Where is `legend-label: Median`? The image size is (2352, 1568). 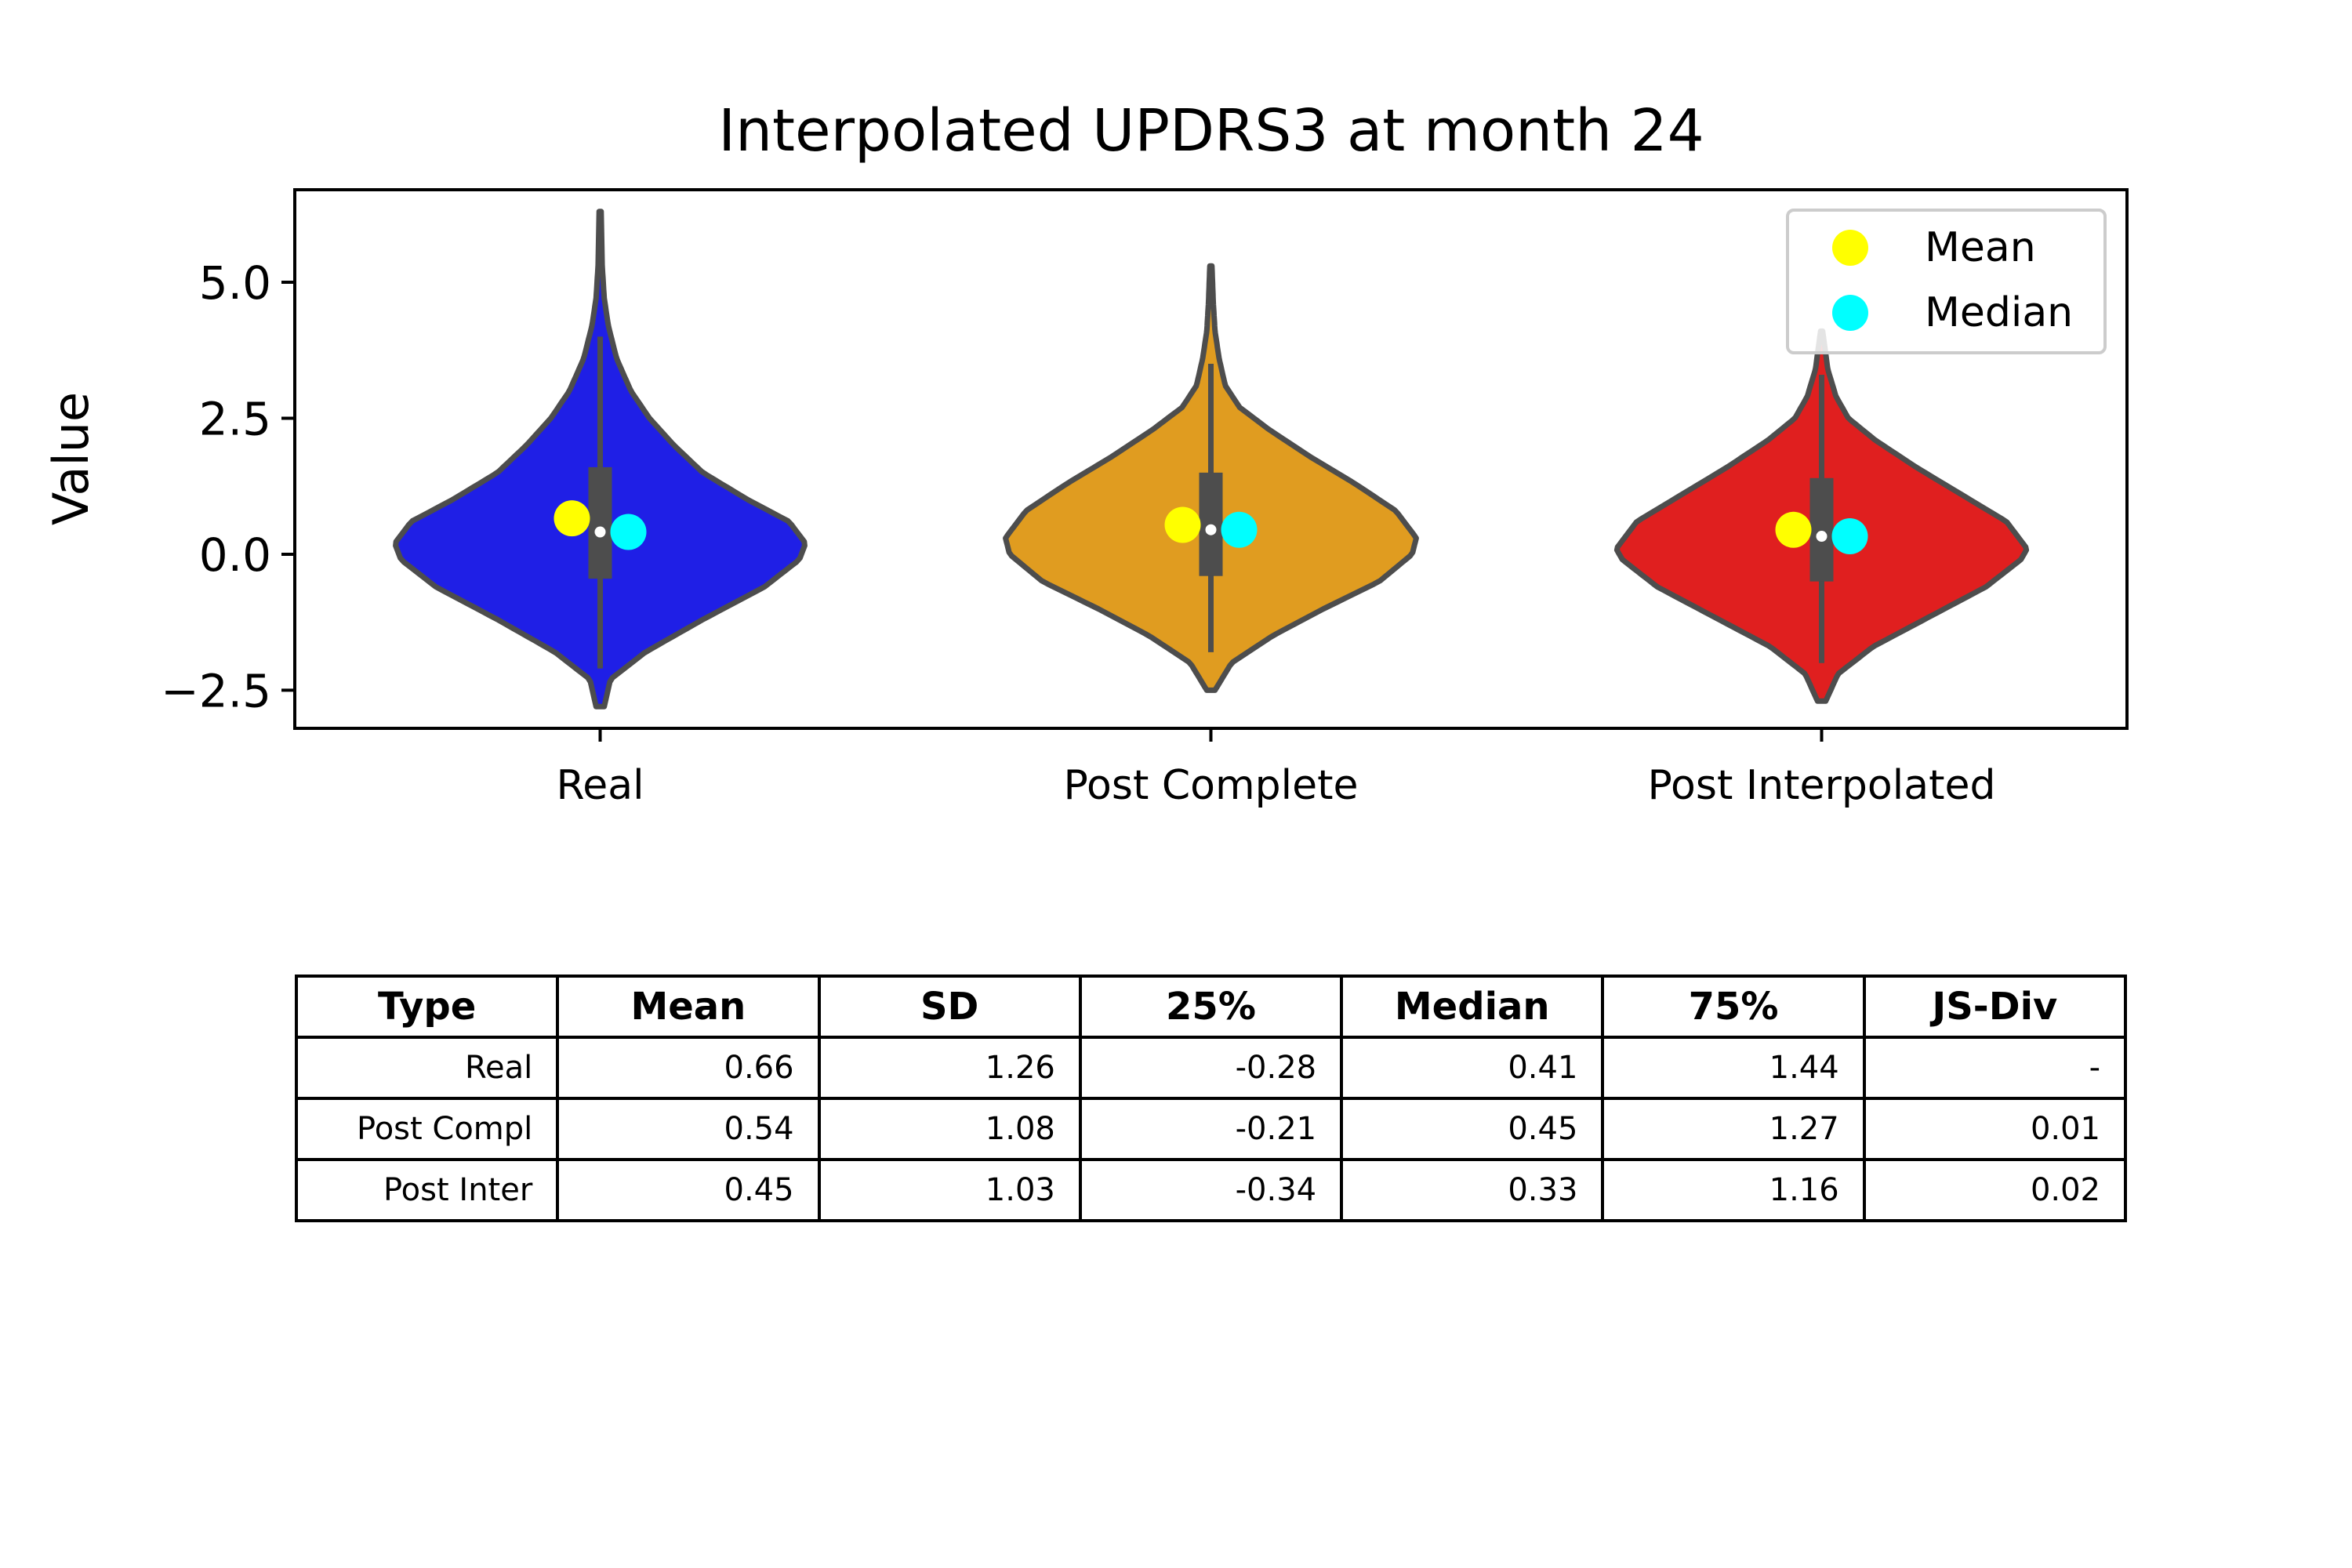
legend-label: Median is located at coordinates (1999, 312).